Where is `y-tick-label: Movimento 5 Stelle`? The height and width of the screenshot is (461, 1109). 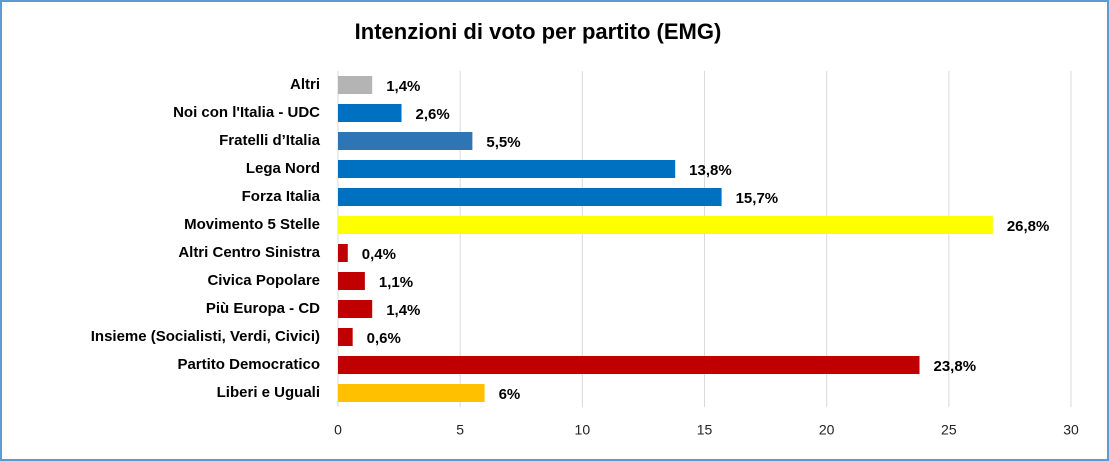 y-tick-label: Movimento 5 Stelle is located at coordinates (252, 224).